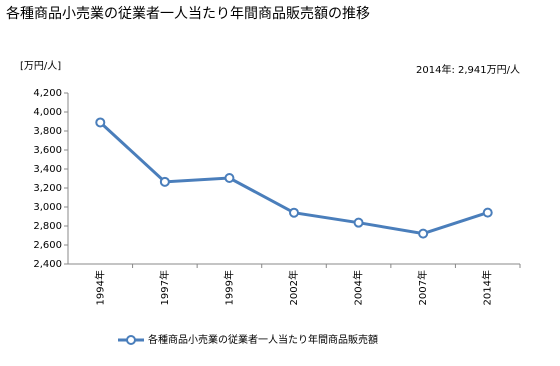 This screenshot has height=366, width=560. I want to click on y-tick-label: 3,400, so click(47, 169).